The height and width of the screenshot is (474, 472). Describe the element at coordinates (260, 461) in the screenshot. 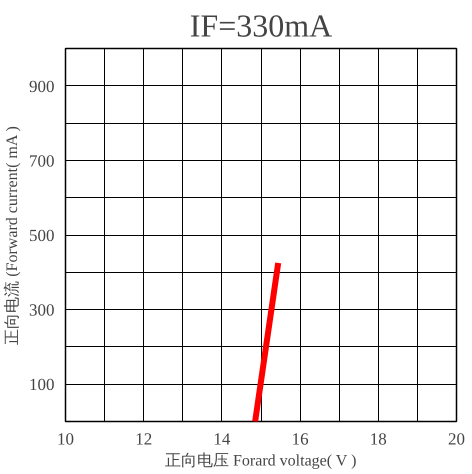

I see `x-axis-title: 正向电压 Forard voltage( V )` at that location.